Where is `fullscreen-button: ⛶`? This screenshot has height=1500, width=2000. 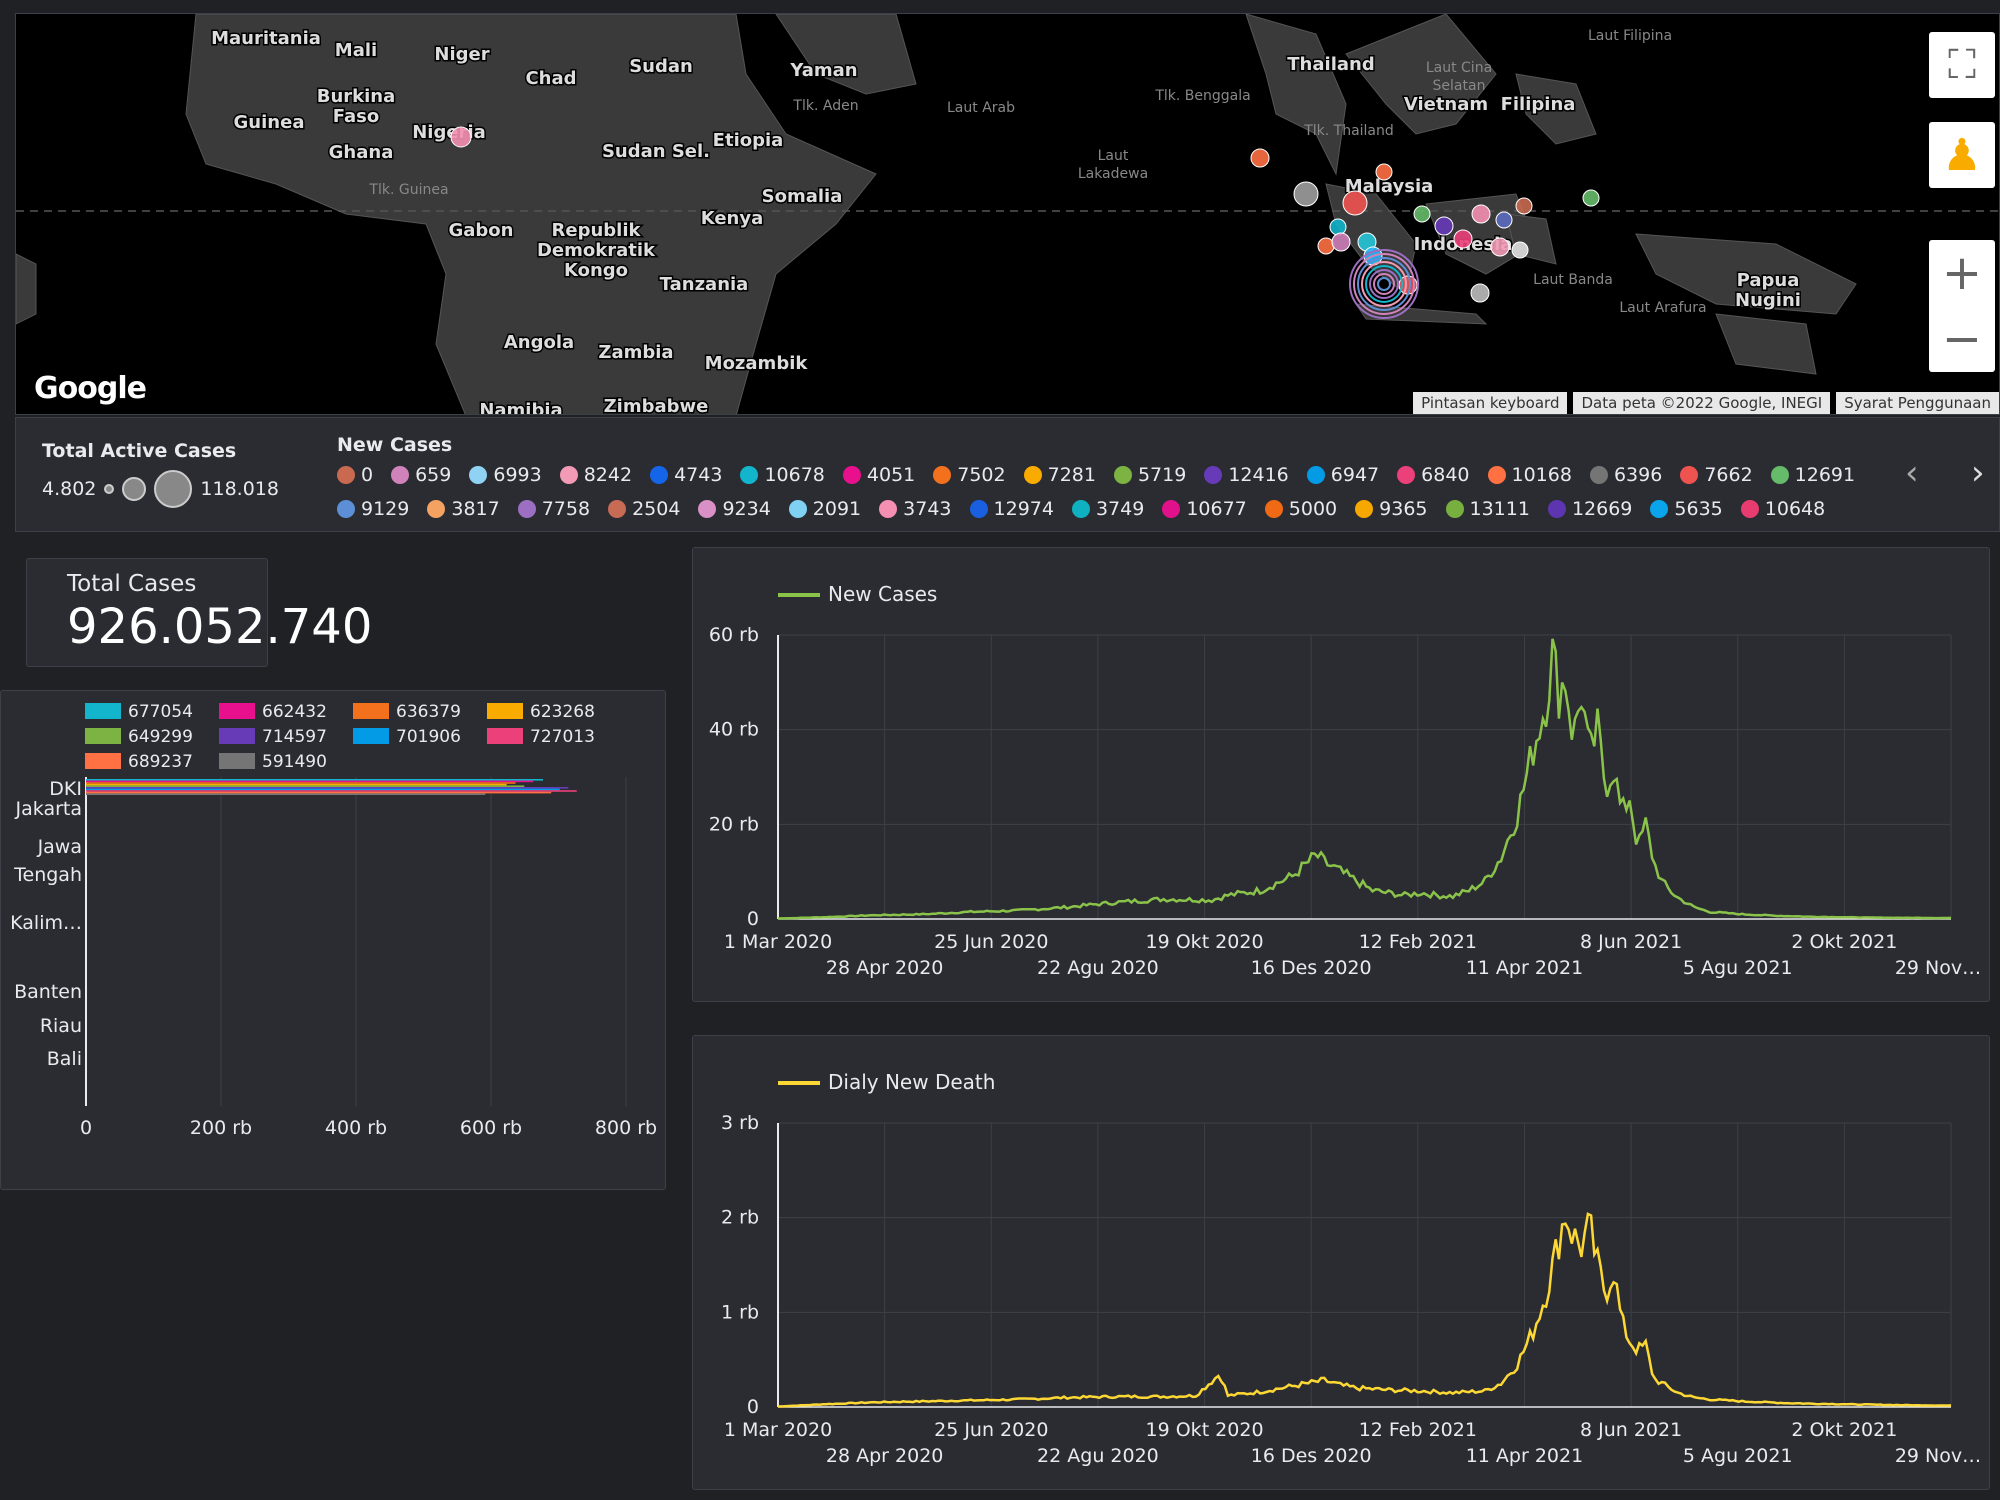
fullscreen-button: ⛶ is located at coordinates (1962, 65).